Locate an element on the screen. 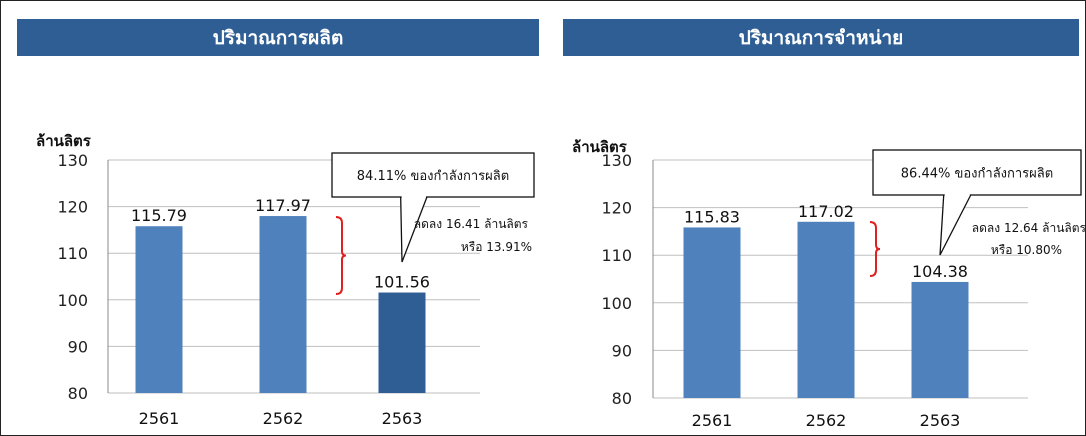 This screenshot has width=1086, height=436. callout-text: 86.44% ของกำลังการผลิต is located at coordinates (977, 174).